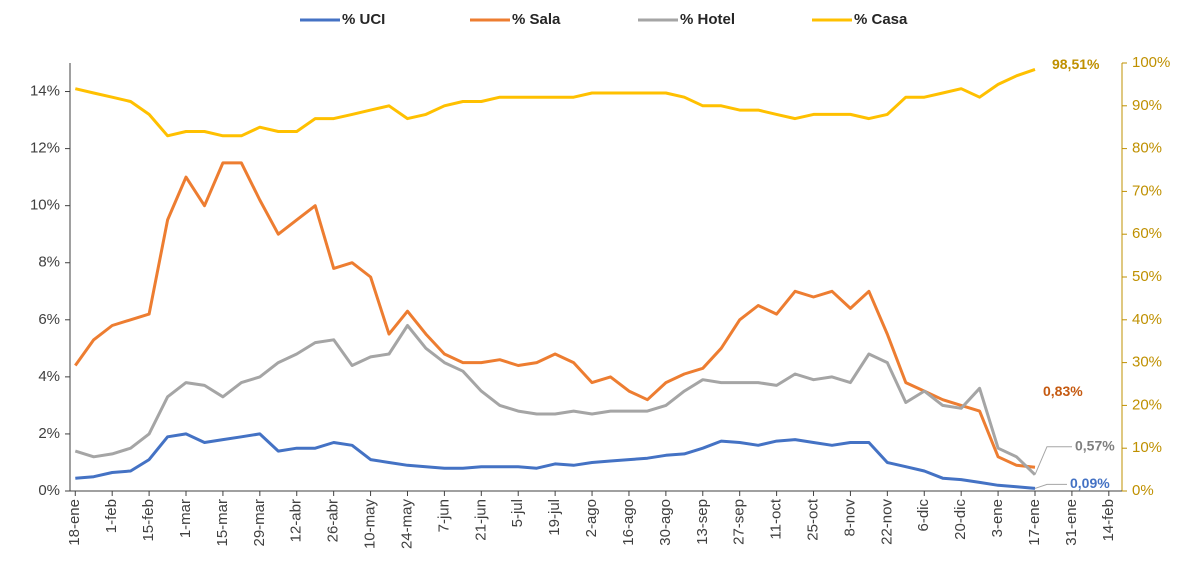  What do you see at coordinates (1095, 445) in the screenshot?
I see `end-label: 0,57%` at bounding box center [1095, 445].